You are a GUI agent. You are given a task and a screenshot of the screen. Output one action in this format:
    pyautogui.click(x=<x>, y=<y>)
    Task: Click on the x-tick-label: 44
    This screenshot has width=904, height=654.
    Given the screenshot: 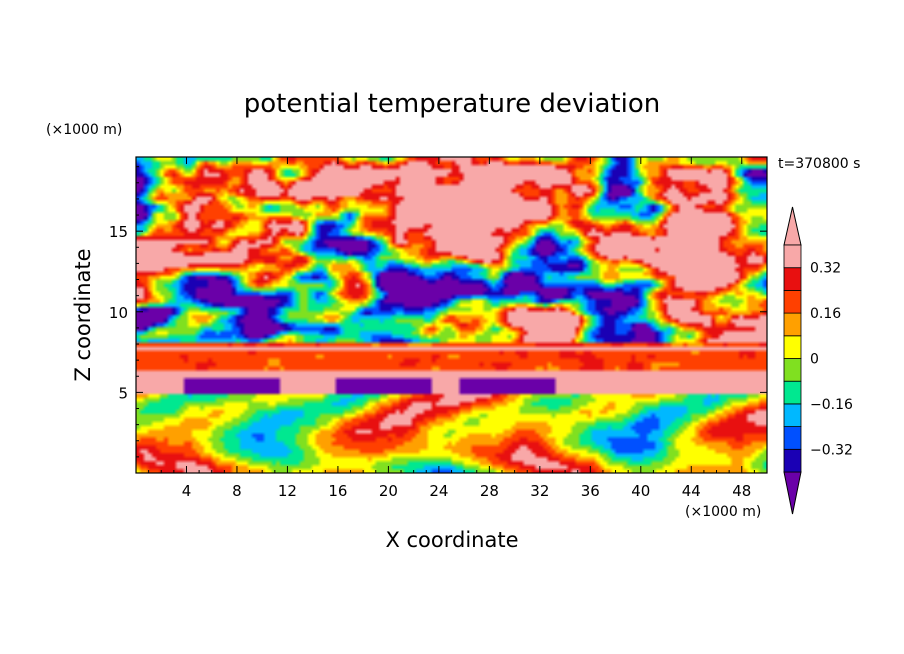 What is the action you would take?
    pyautogui.click(x=691, y=491)
    